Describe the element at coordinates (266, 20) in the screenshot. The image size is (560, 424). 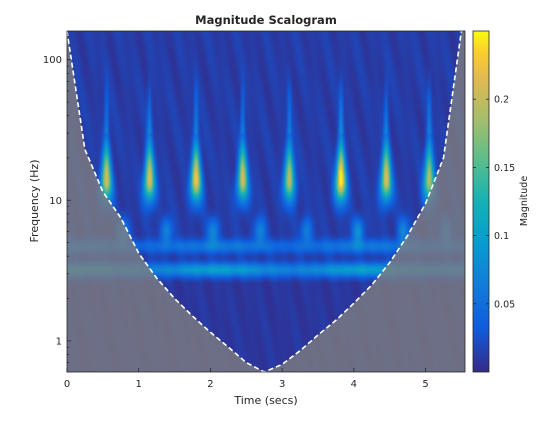
I see `chart-title: Magnitude Scalogram` at that location.